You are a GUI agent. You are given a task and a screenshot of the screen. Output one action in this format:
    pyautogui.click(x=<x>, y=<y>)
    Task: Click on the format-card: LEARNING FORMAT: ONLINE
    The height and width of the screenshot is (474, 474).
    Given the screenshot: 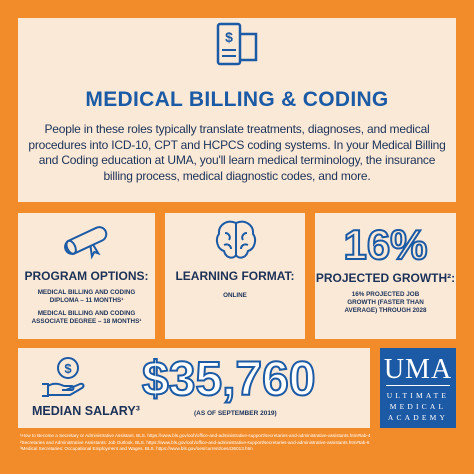 What is the action you would take?
    pyautogui.click(x=235, y=276)
    